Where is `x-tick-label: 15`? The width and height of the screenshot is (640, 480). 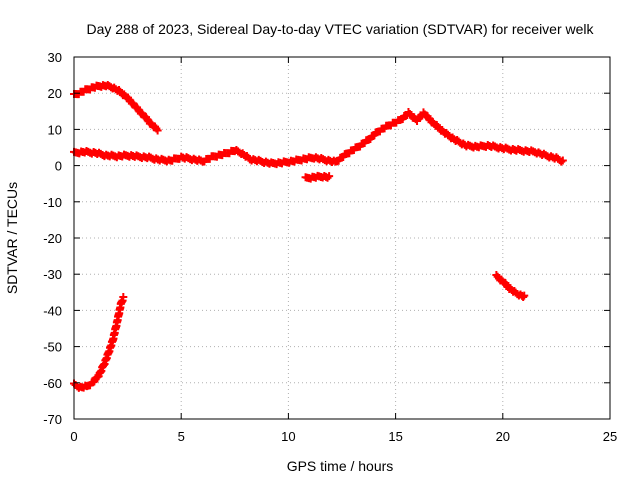 x-tick-label: 15 is located at coordinates (395, 436).